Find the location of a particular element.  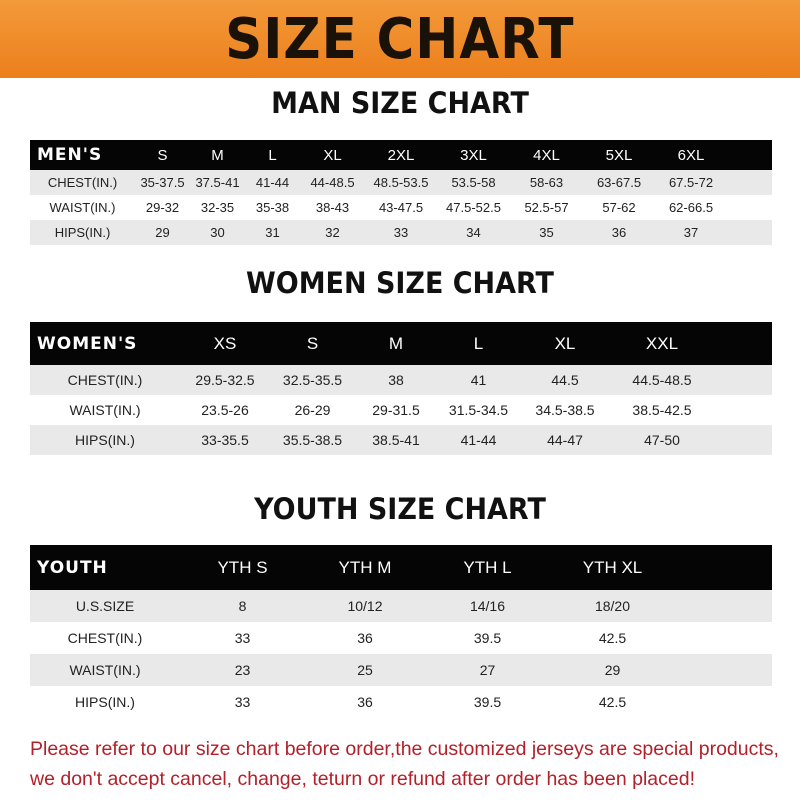

row-label: WOMEN'S is located at coordinates (87, 343).